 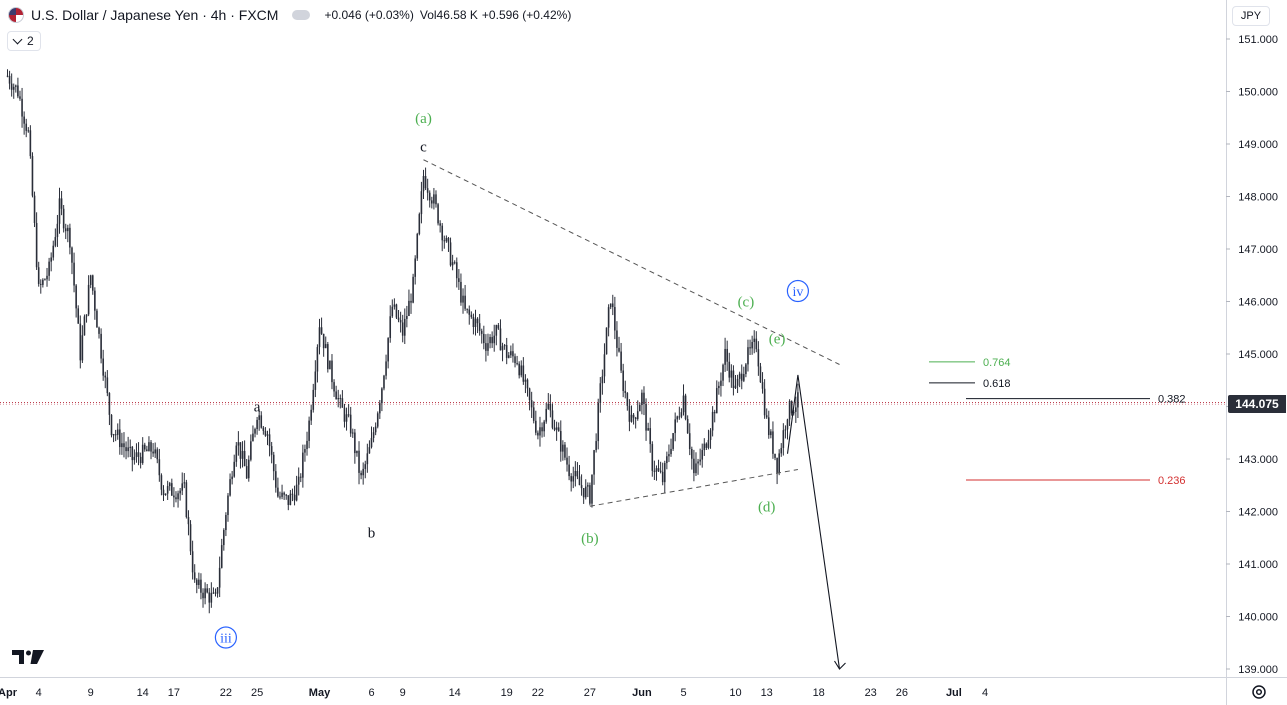 What do you see at coordinates (9, 693) in the screenshot?
I see `time-tick-label: Apr` at bounding box center [9, 693].